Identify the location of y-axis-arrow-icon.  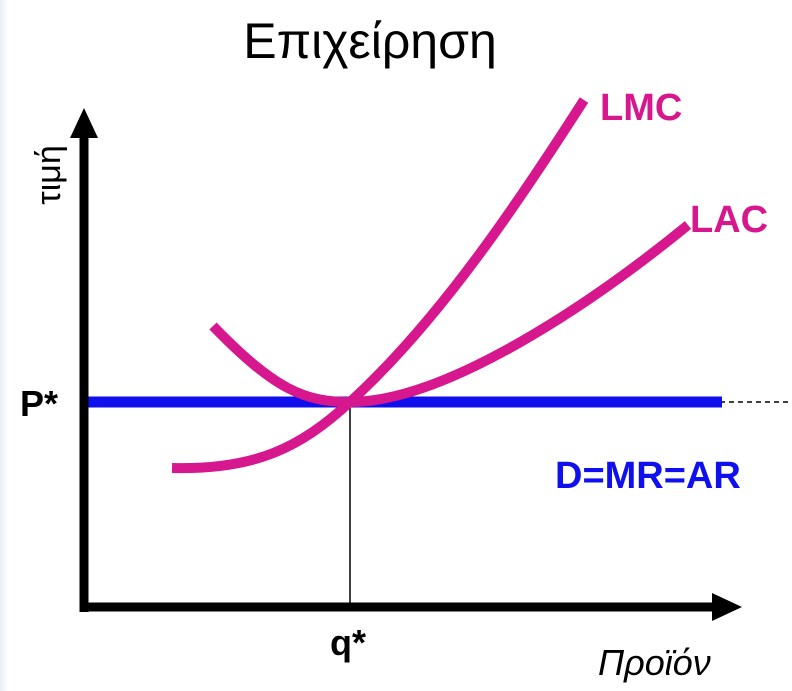
(84, 123).